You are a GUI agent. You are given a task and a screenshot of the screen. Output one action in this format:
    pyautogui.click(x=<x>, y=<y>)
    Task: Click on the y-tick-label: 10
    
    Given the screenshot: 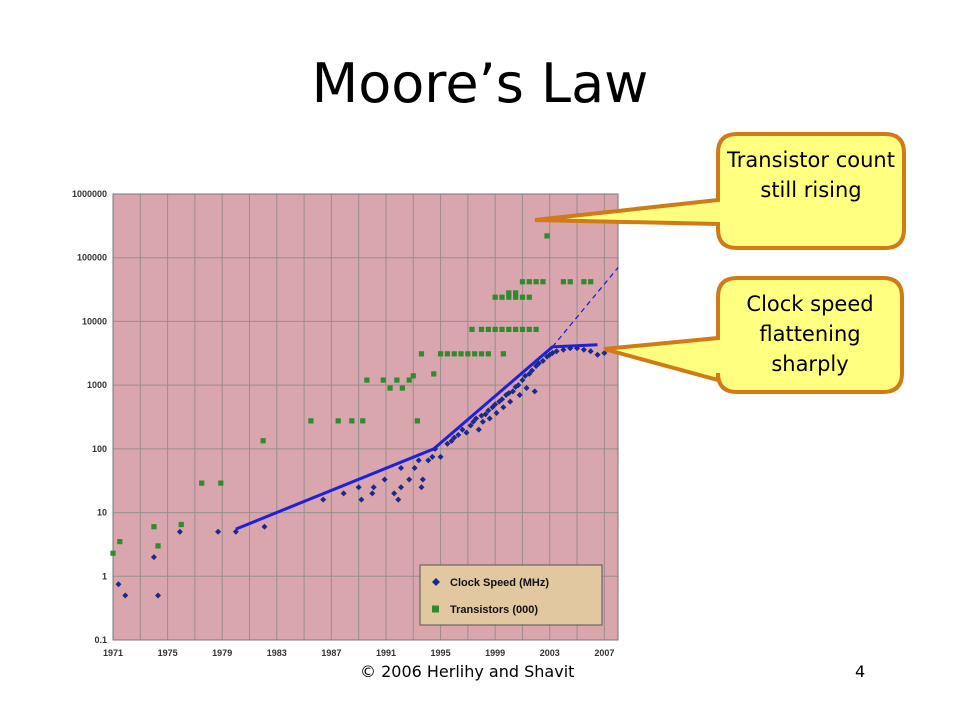 What is the action you would take?
    pyautogui.click(x=102, y=513)
    